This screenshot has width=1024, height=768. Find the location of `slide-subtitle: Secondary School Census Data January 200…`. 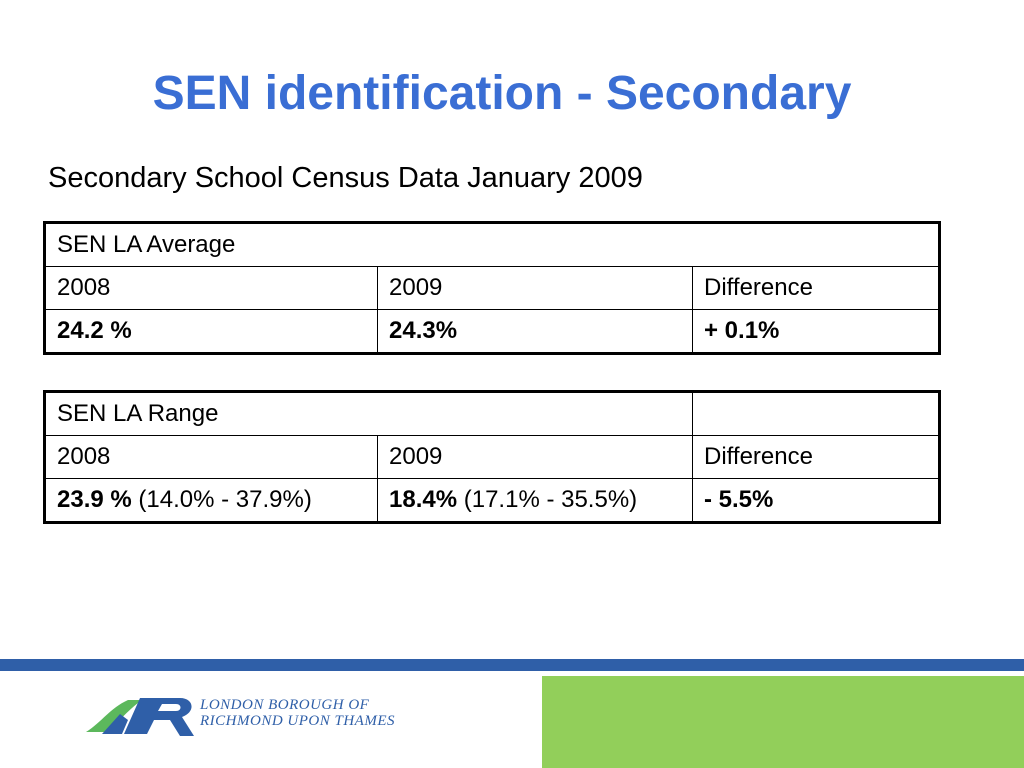

slide-subtitle: Secondary School Census Data January 200… is located at coordinates (345, 178).